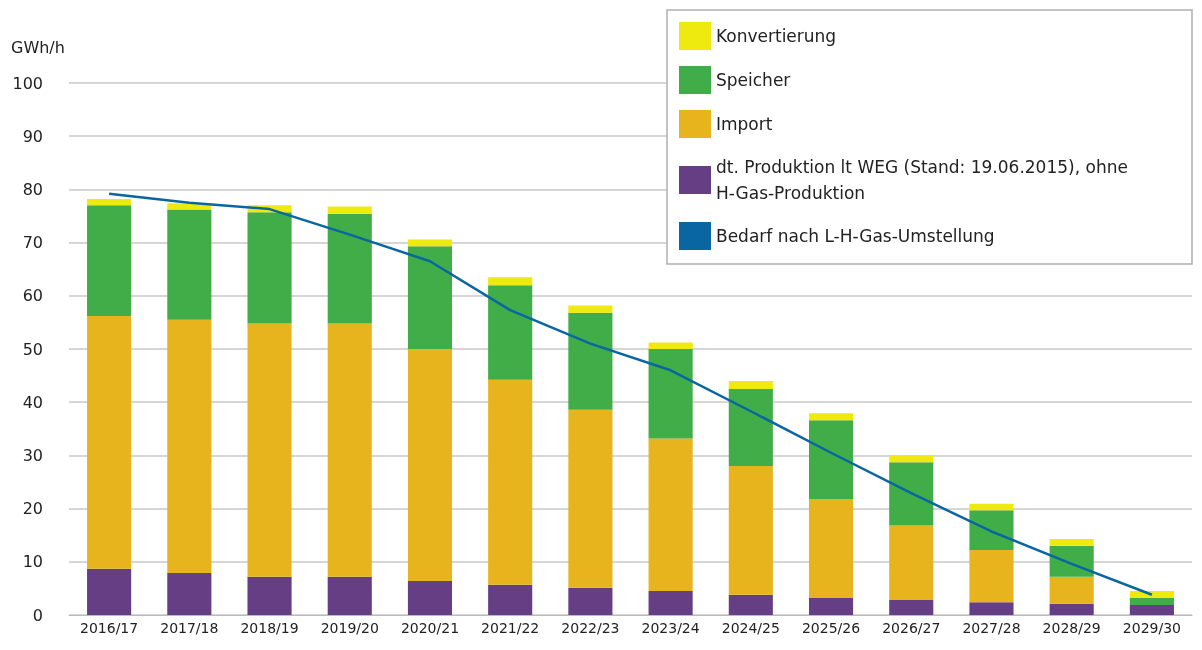 This screenshot has height=650, width=1202. Describe the element at coordinates (32, 455) in the screenshot. I see `y-tick-label: 30` at that location.